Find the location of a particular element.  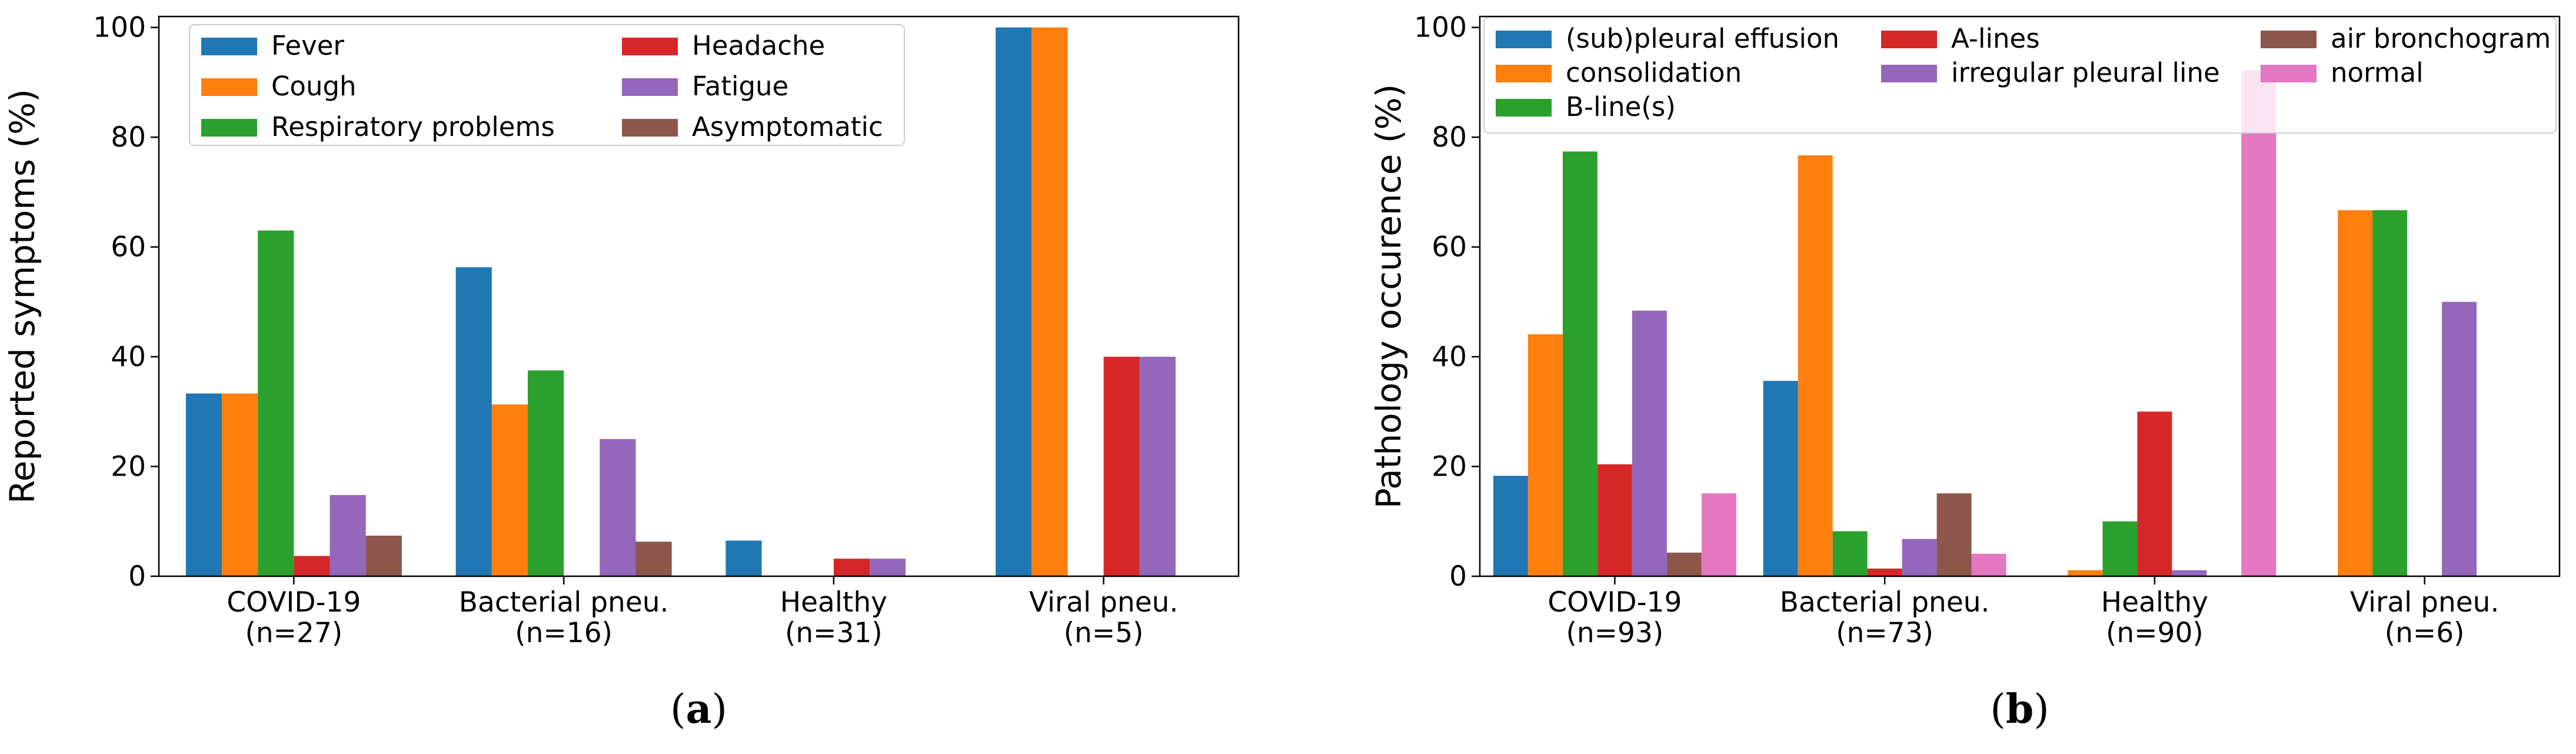

chart-b-ylabel: Pathology occurence (%) is located at coordinates (1389, 296).